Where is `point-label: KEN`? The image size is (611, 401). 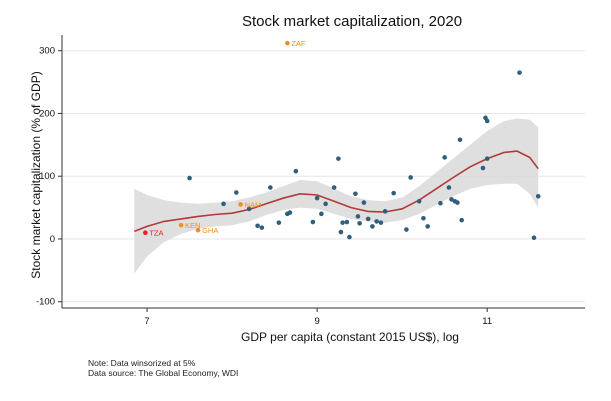
point-label: KEN is located at coordinates (192, 225).